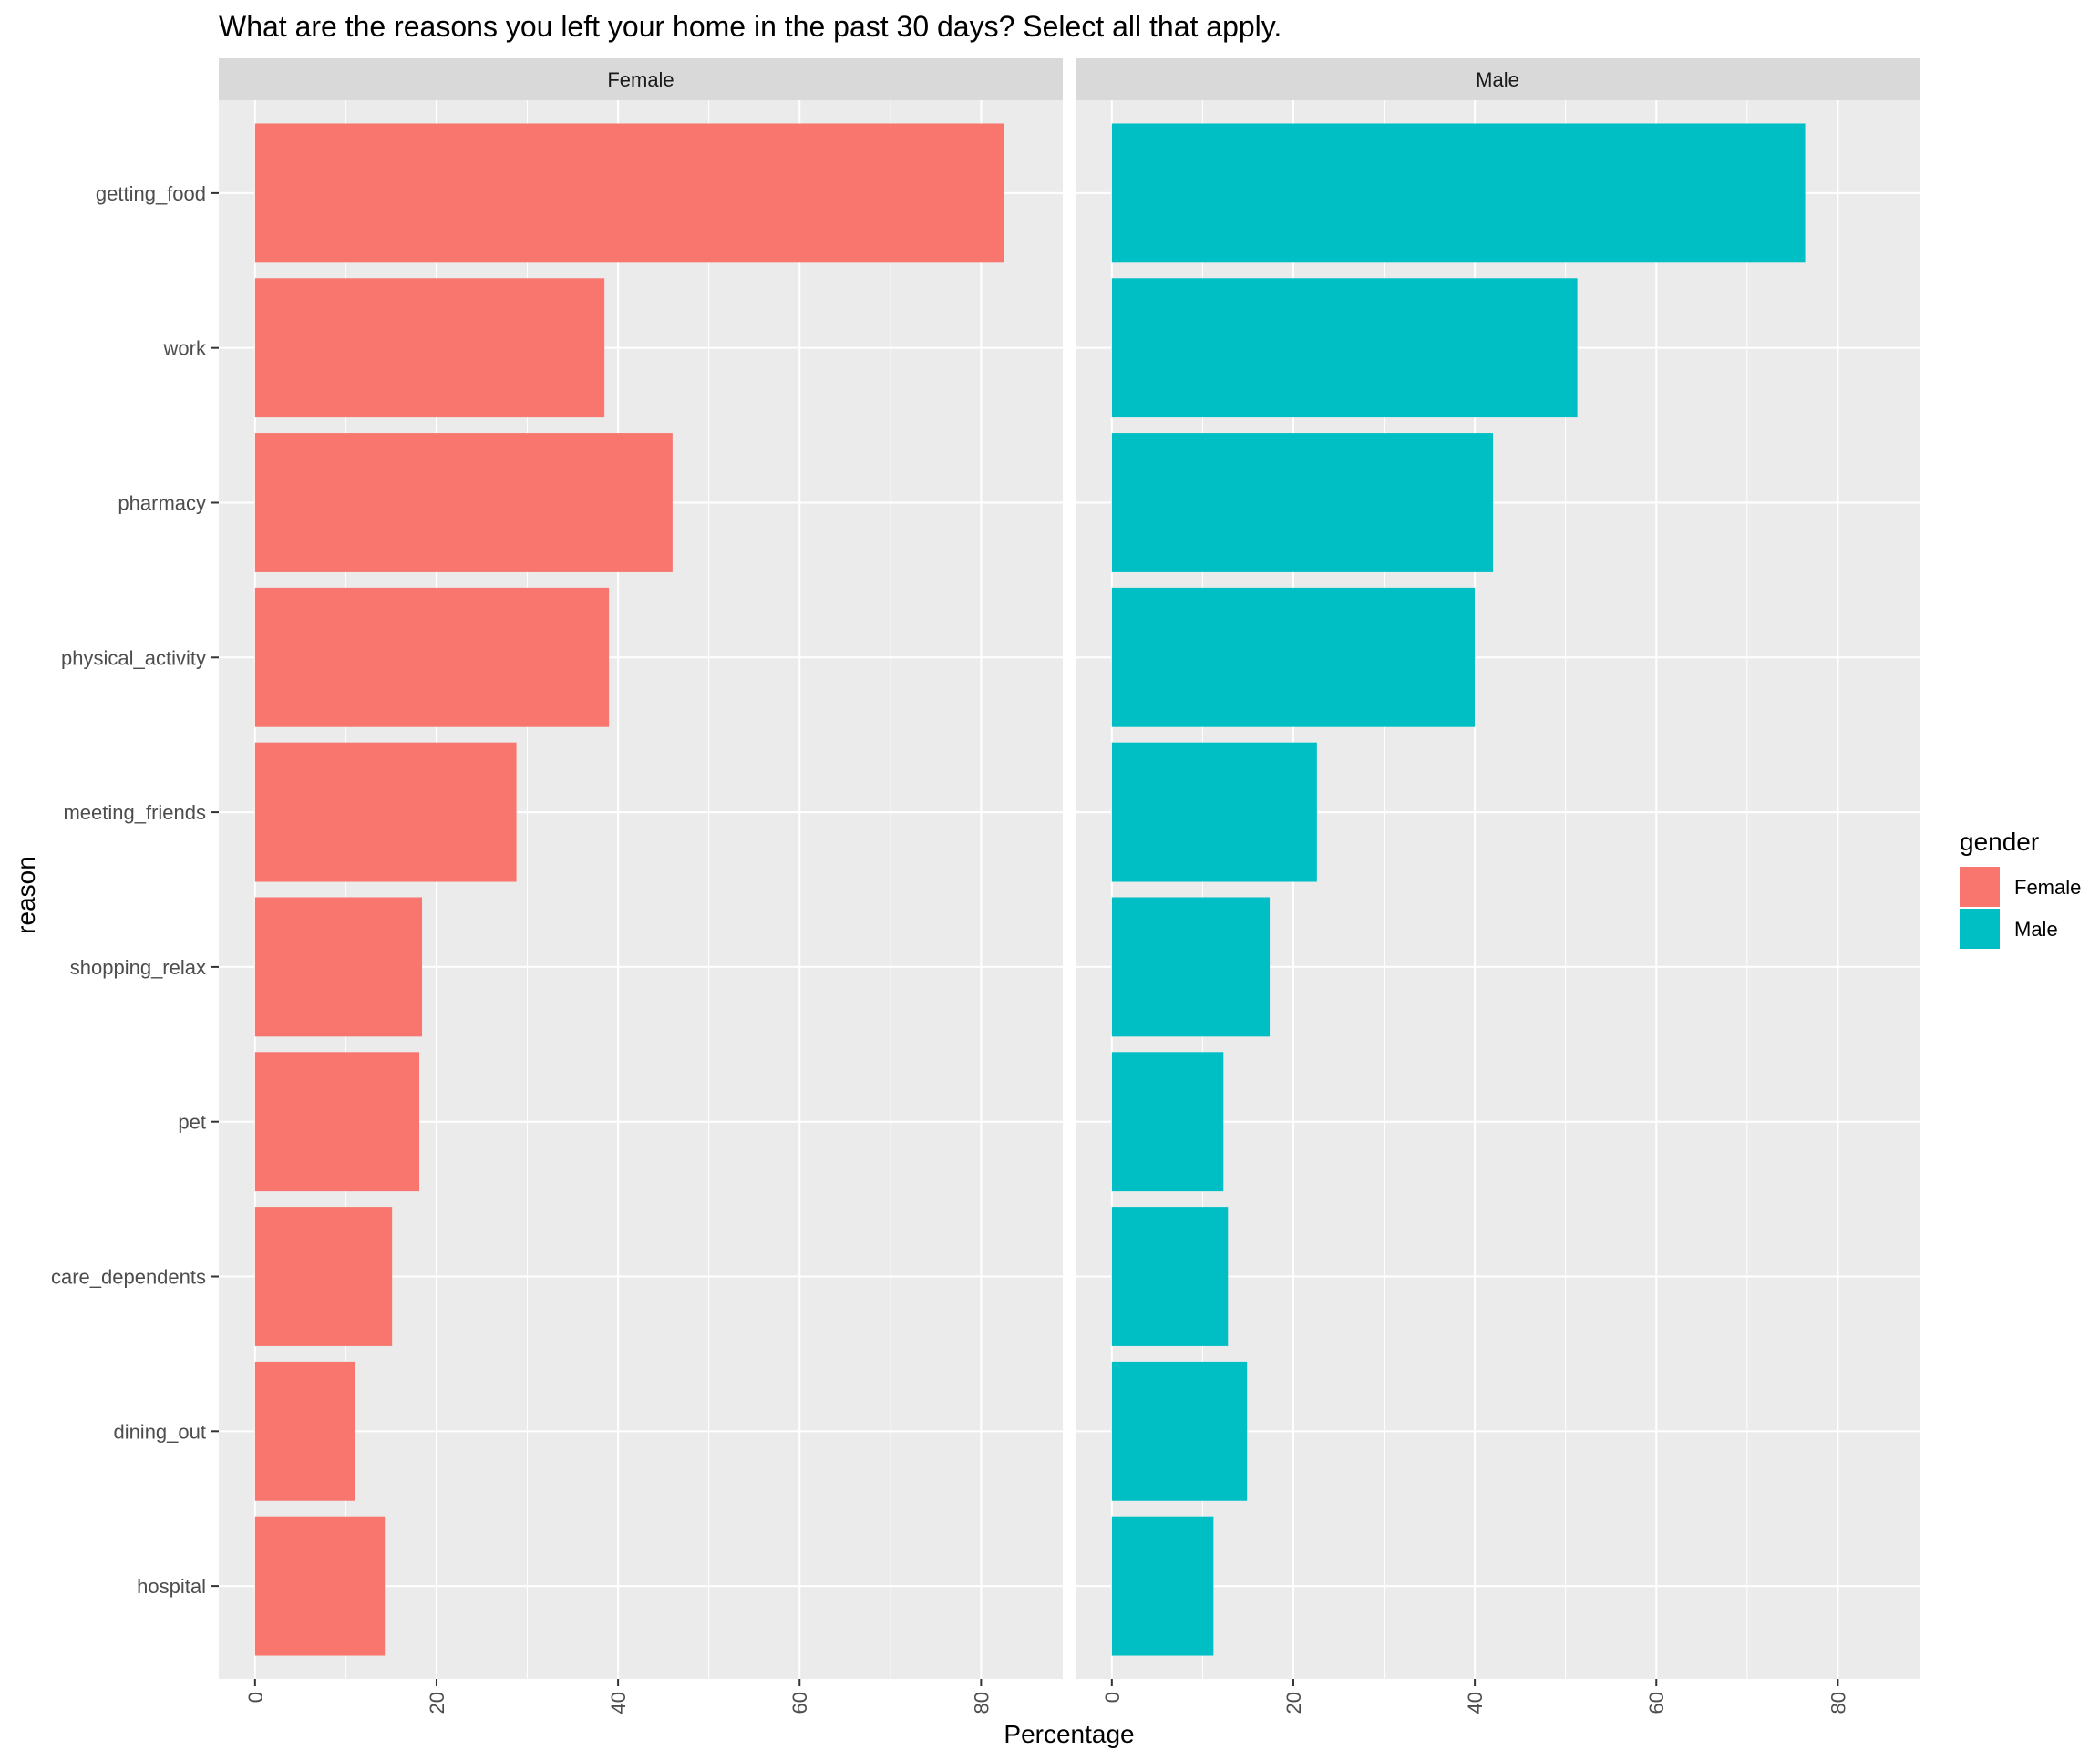  Describe the element at coordinates (1980, 929) in the screenshot. I see `legend-key-male` at that location.